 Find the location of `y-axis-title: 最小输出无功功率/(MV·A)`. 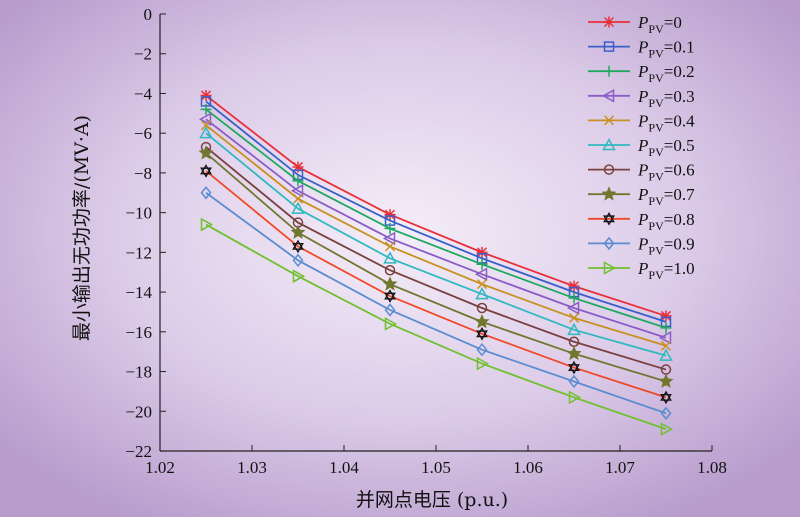

y-axis-title: 最小输出无功功率/(MV·A) is located at coordinates (82, 228).